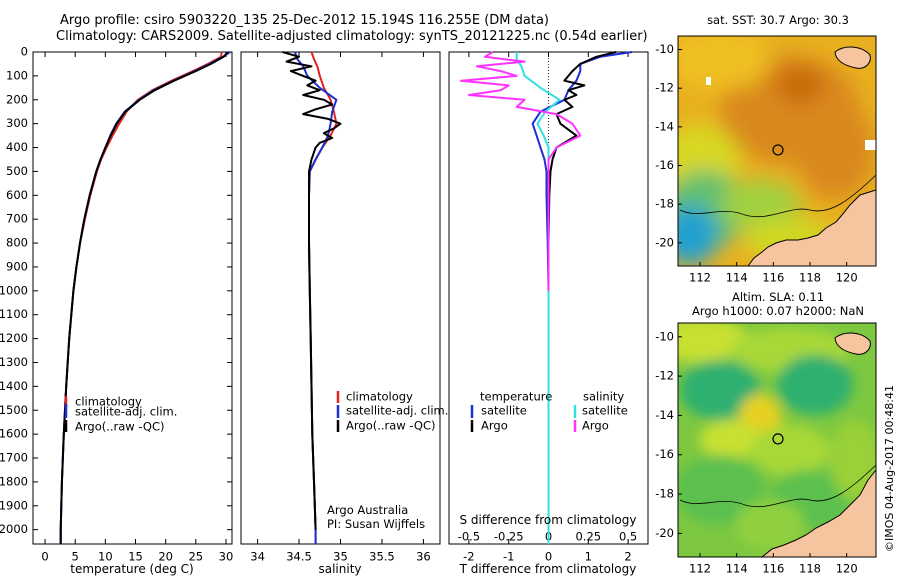  Describe the element at coordinates (17, 219) in the screenshot. I see `depth-tick-label: 700` at that location.